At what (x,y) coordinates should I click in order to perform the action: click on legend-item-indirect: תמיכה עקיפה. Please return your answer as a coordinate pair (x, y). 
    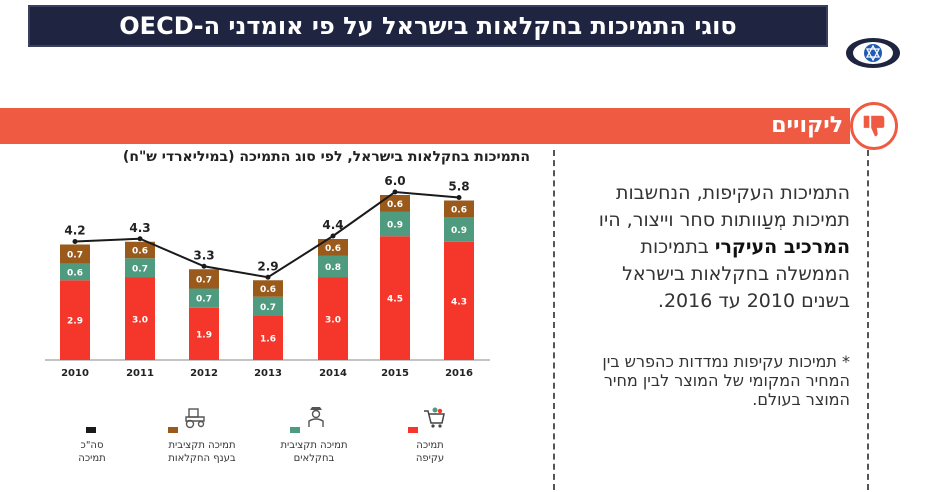
    Looking at the image, I should click on (426, 435).